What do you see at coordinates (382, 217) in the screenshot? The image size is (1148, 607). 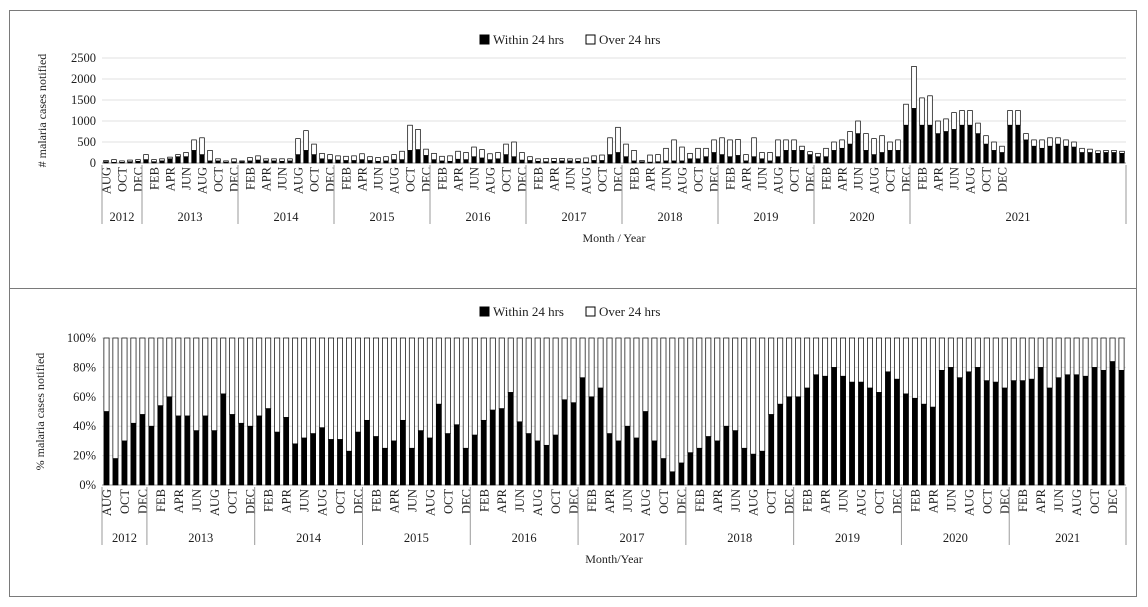 I see `x-tick-label-year: 2015` at bounding box center [382, 217].